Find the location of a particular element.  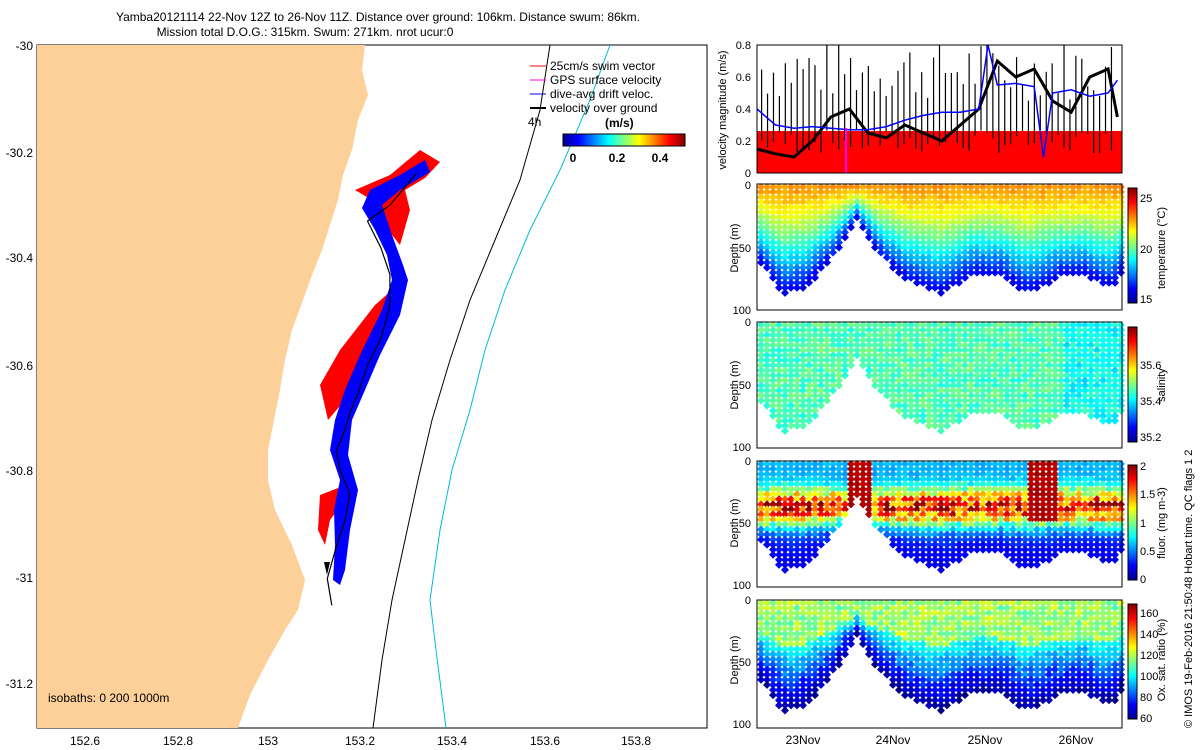

map-y-axis: -30 -30.2 -30.4 -30.6 -30.8 -31 -31.2 is located at coordinates (20, 365).